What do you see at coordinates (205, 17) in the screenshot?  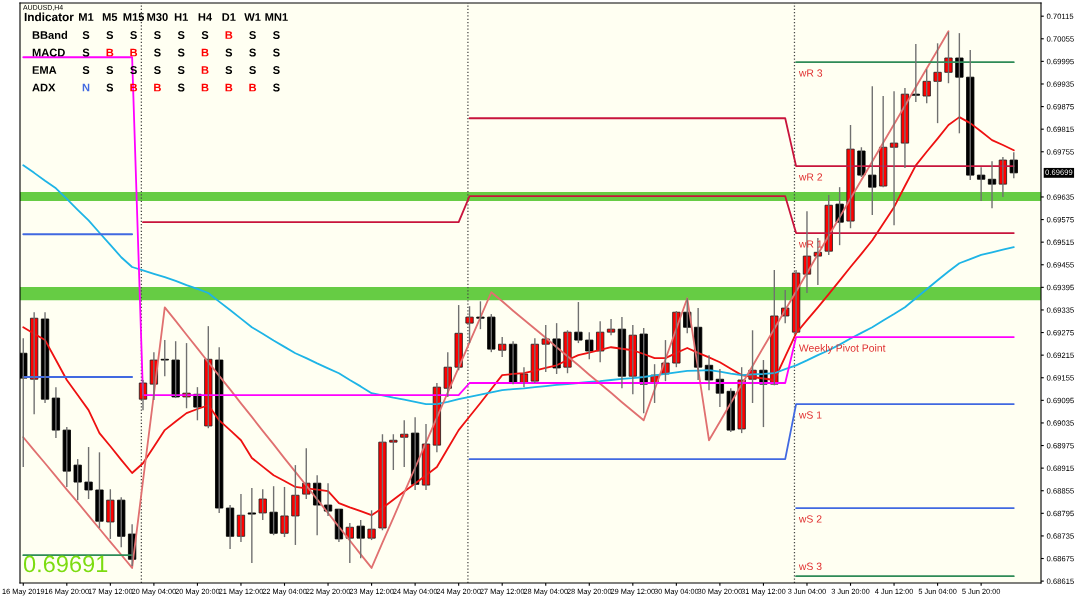 I see `category-label: H4` at bounding box center [205, 17].